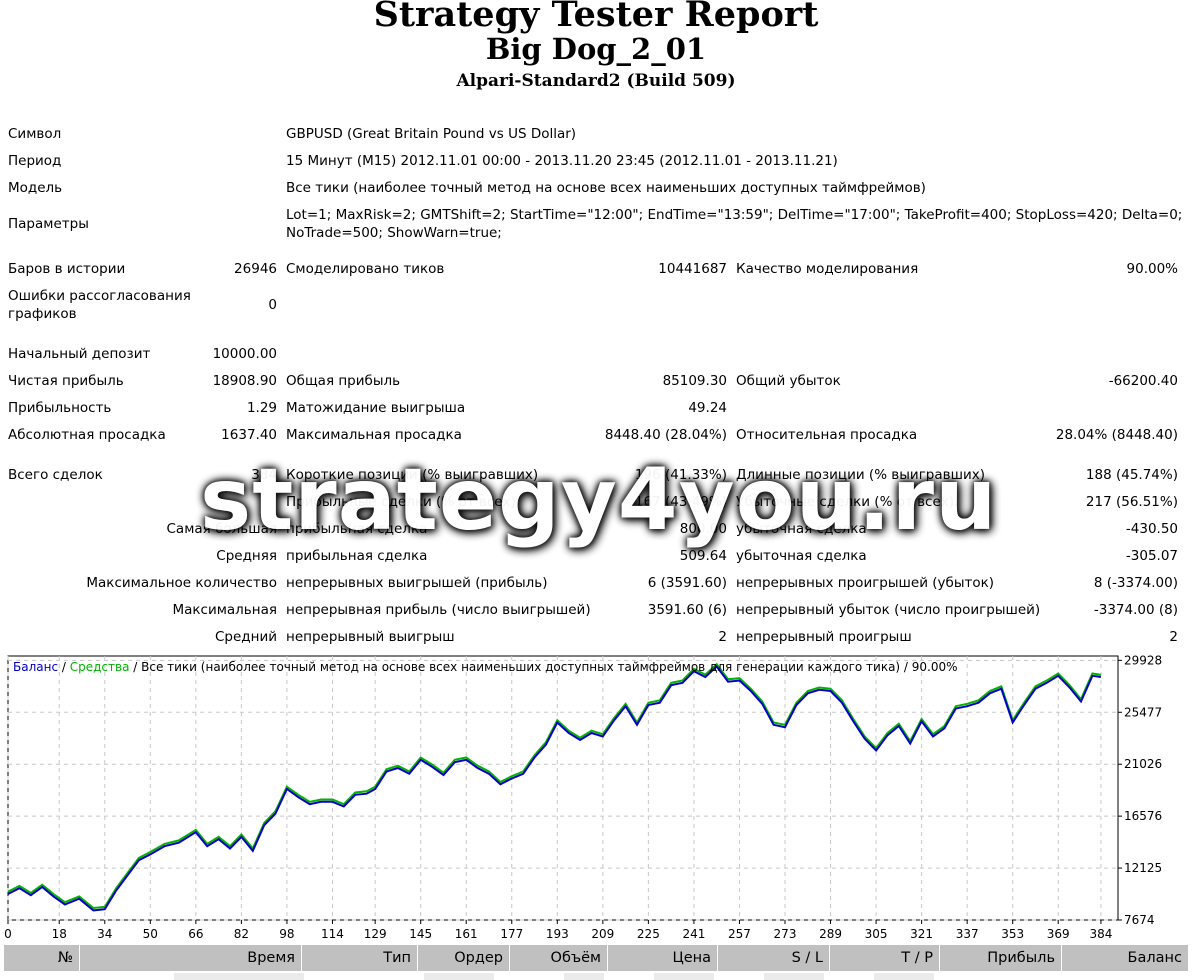 This screenshot has width=1192, height=980. I want to click on legend-balance: Баланс, so click(35, 667).